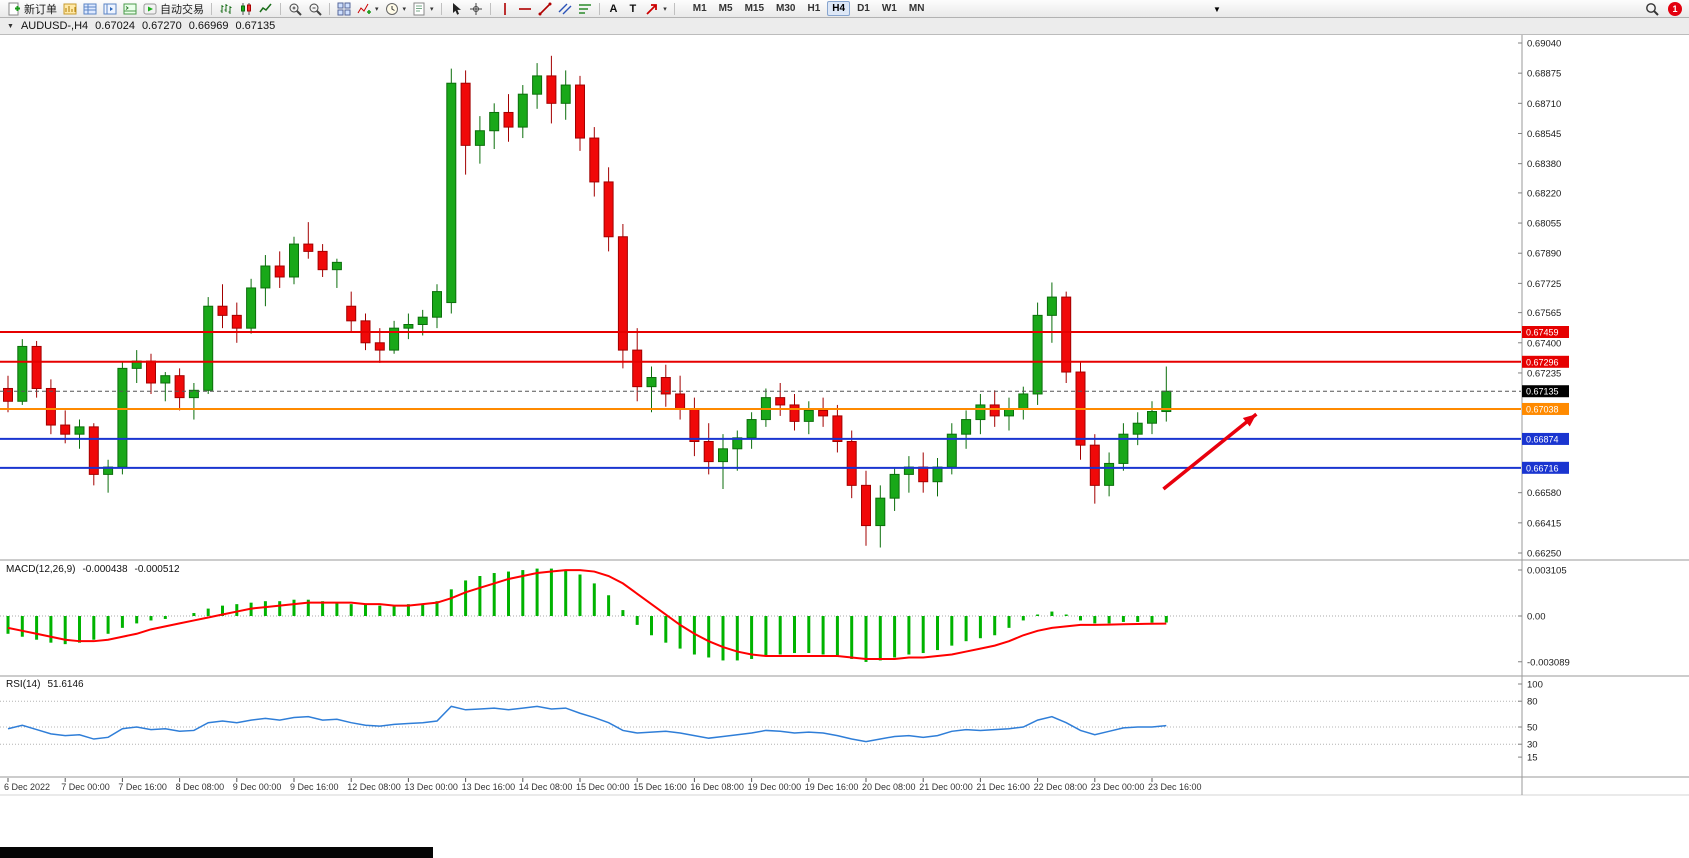  Describe the element at coordinates (344, 9) in the screenshot. I see `tile-windows-button` at that location.